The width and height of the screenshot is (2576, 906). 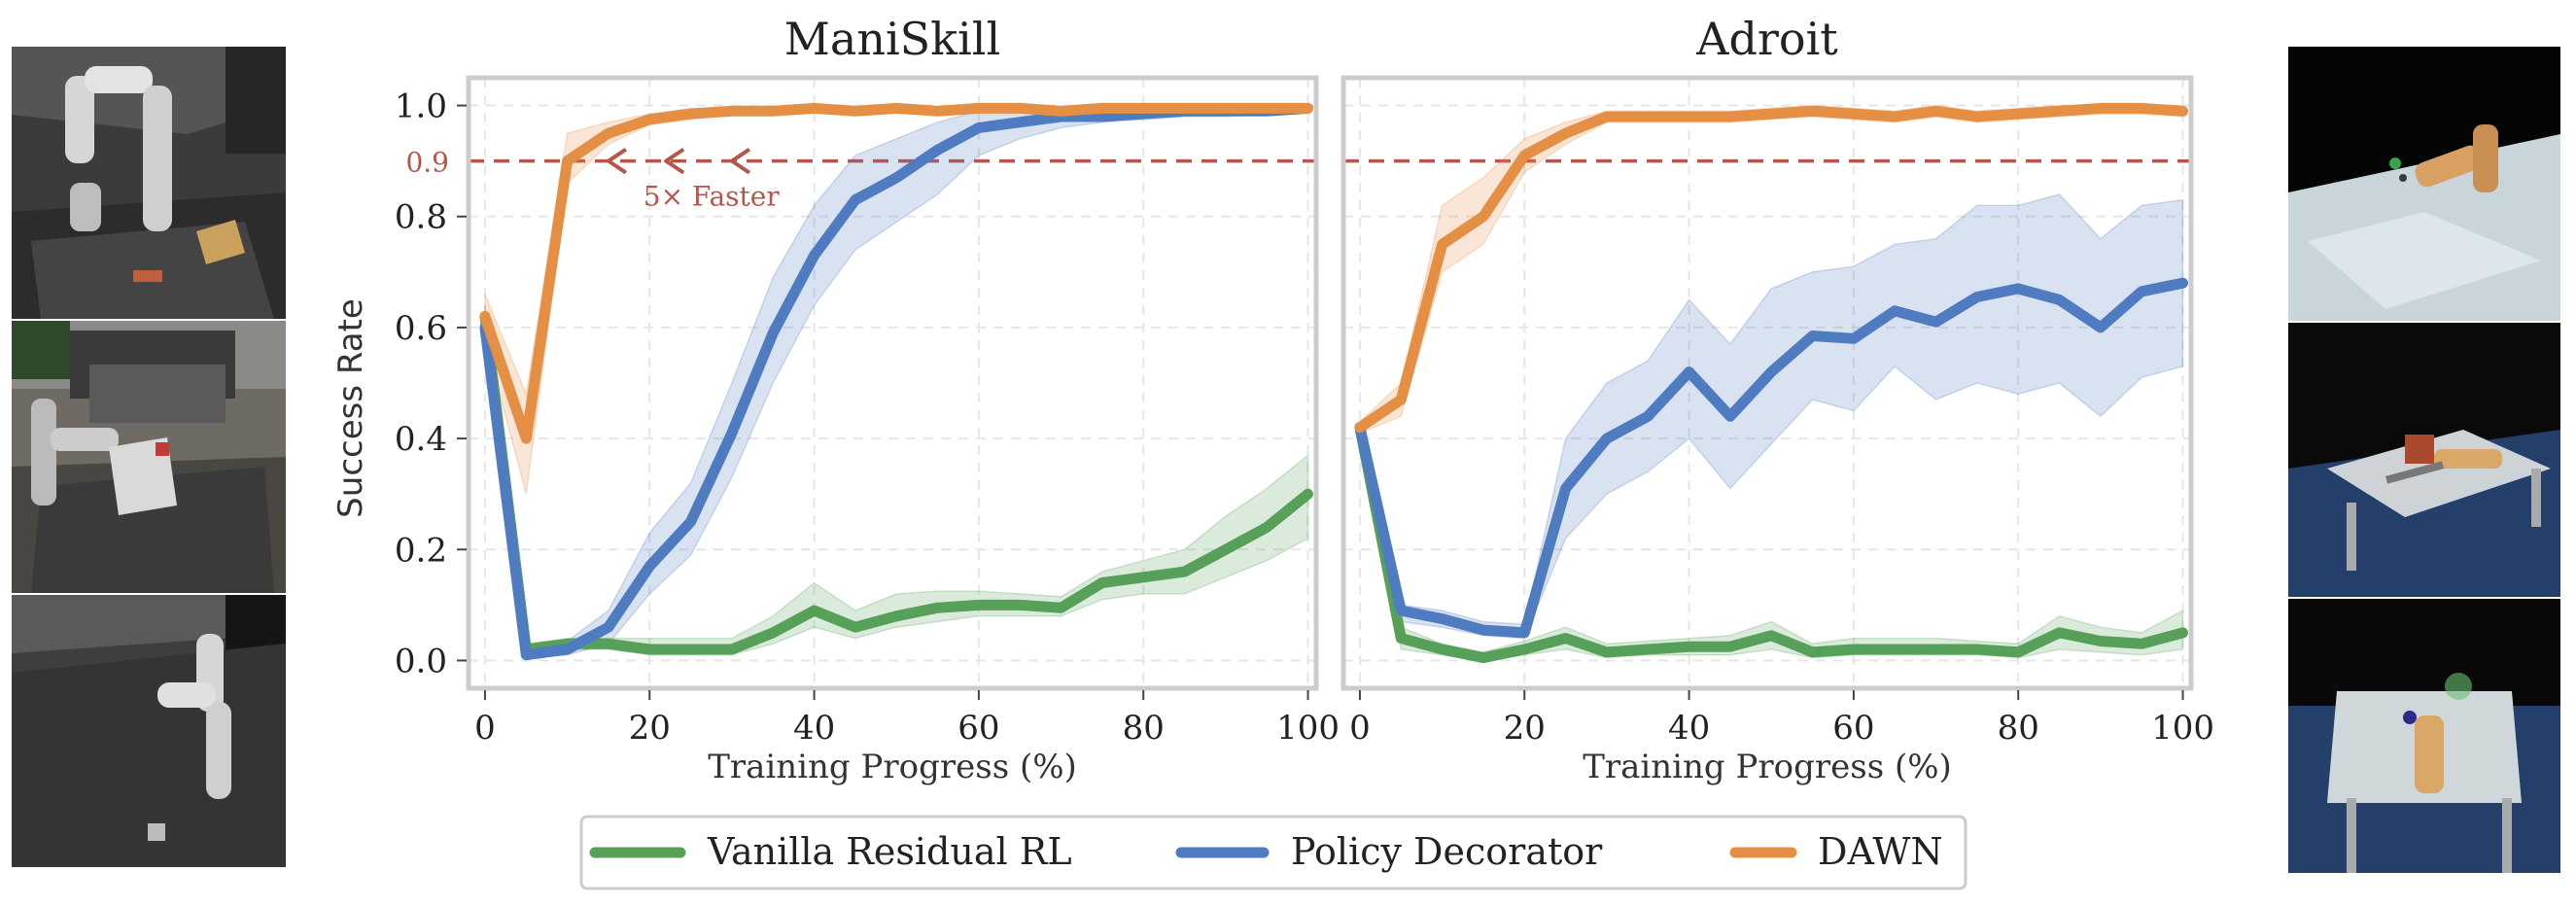 What do you see at coordinates (1880, 851) in the screenshot?
I see `legend-label-dawn: DAWN` at bounding box center [1880, 851].